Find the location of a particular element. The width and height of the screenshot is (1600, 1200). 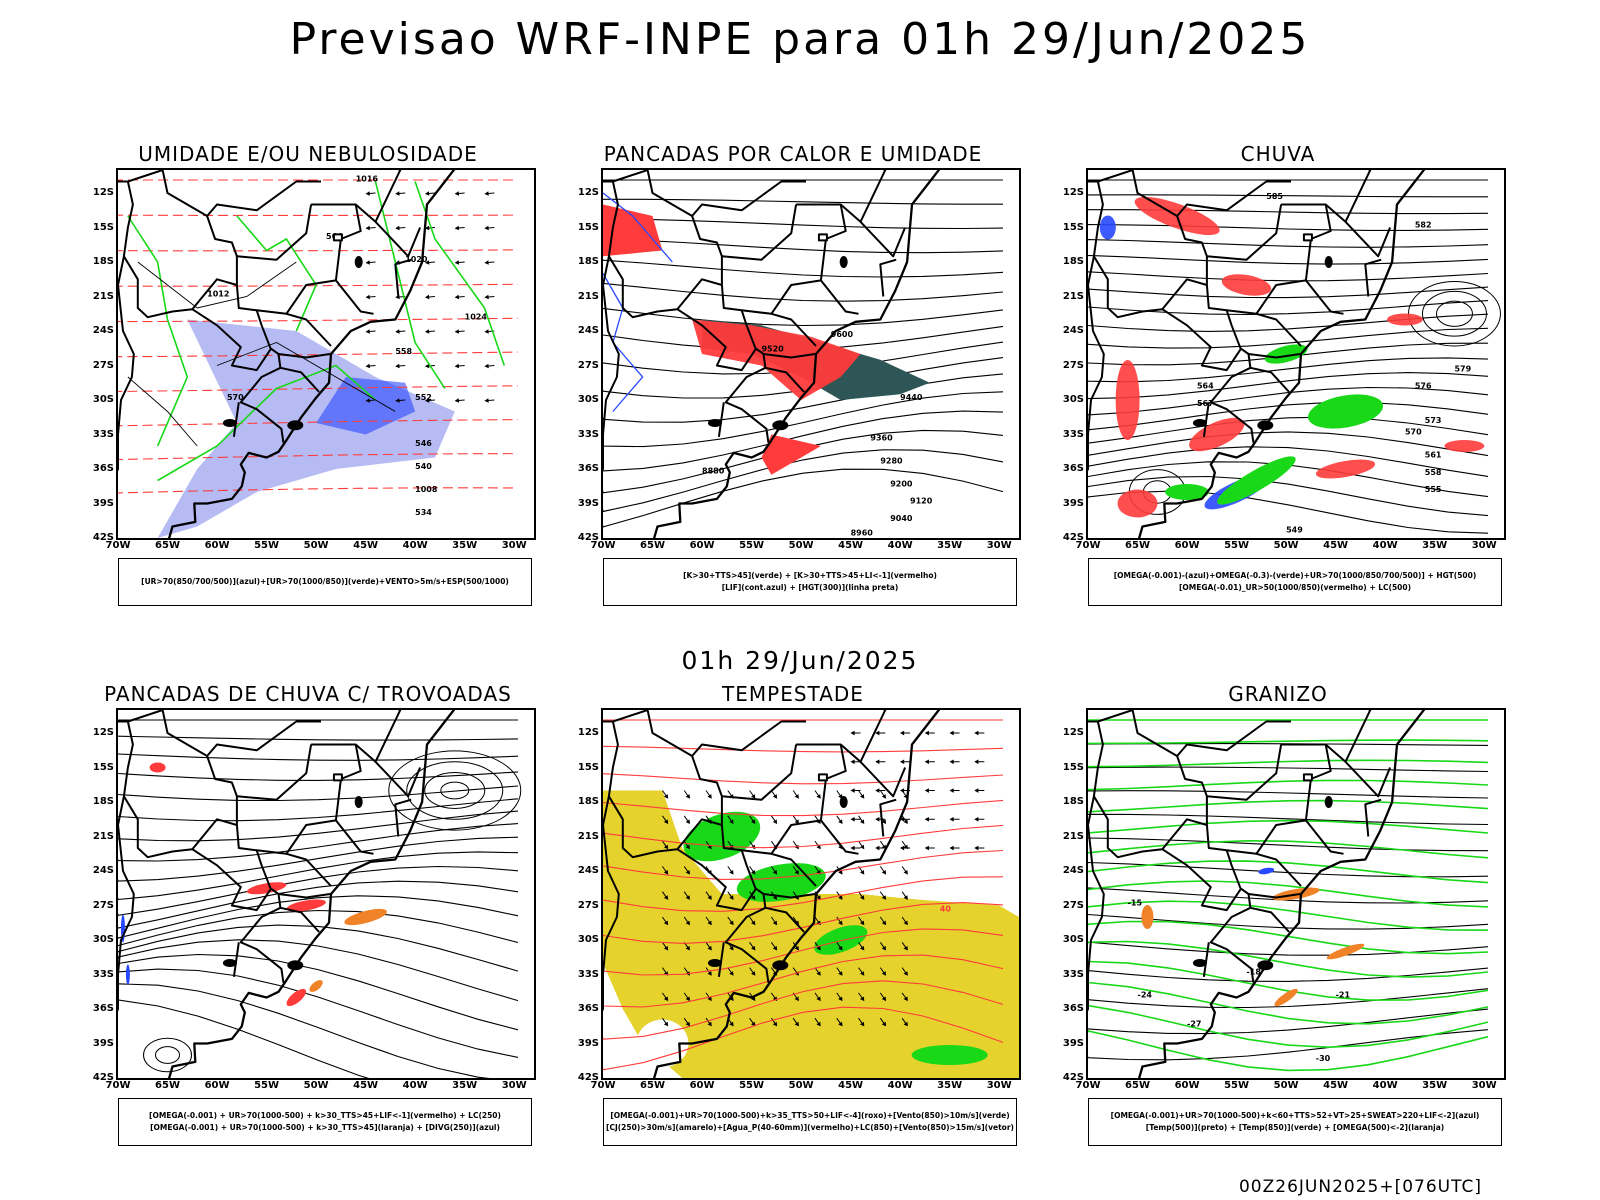

contour-lines is located at coordinates (803, 895).